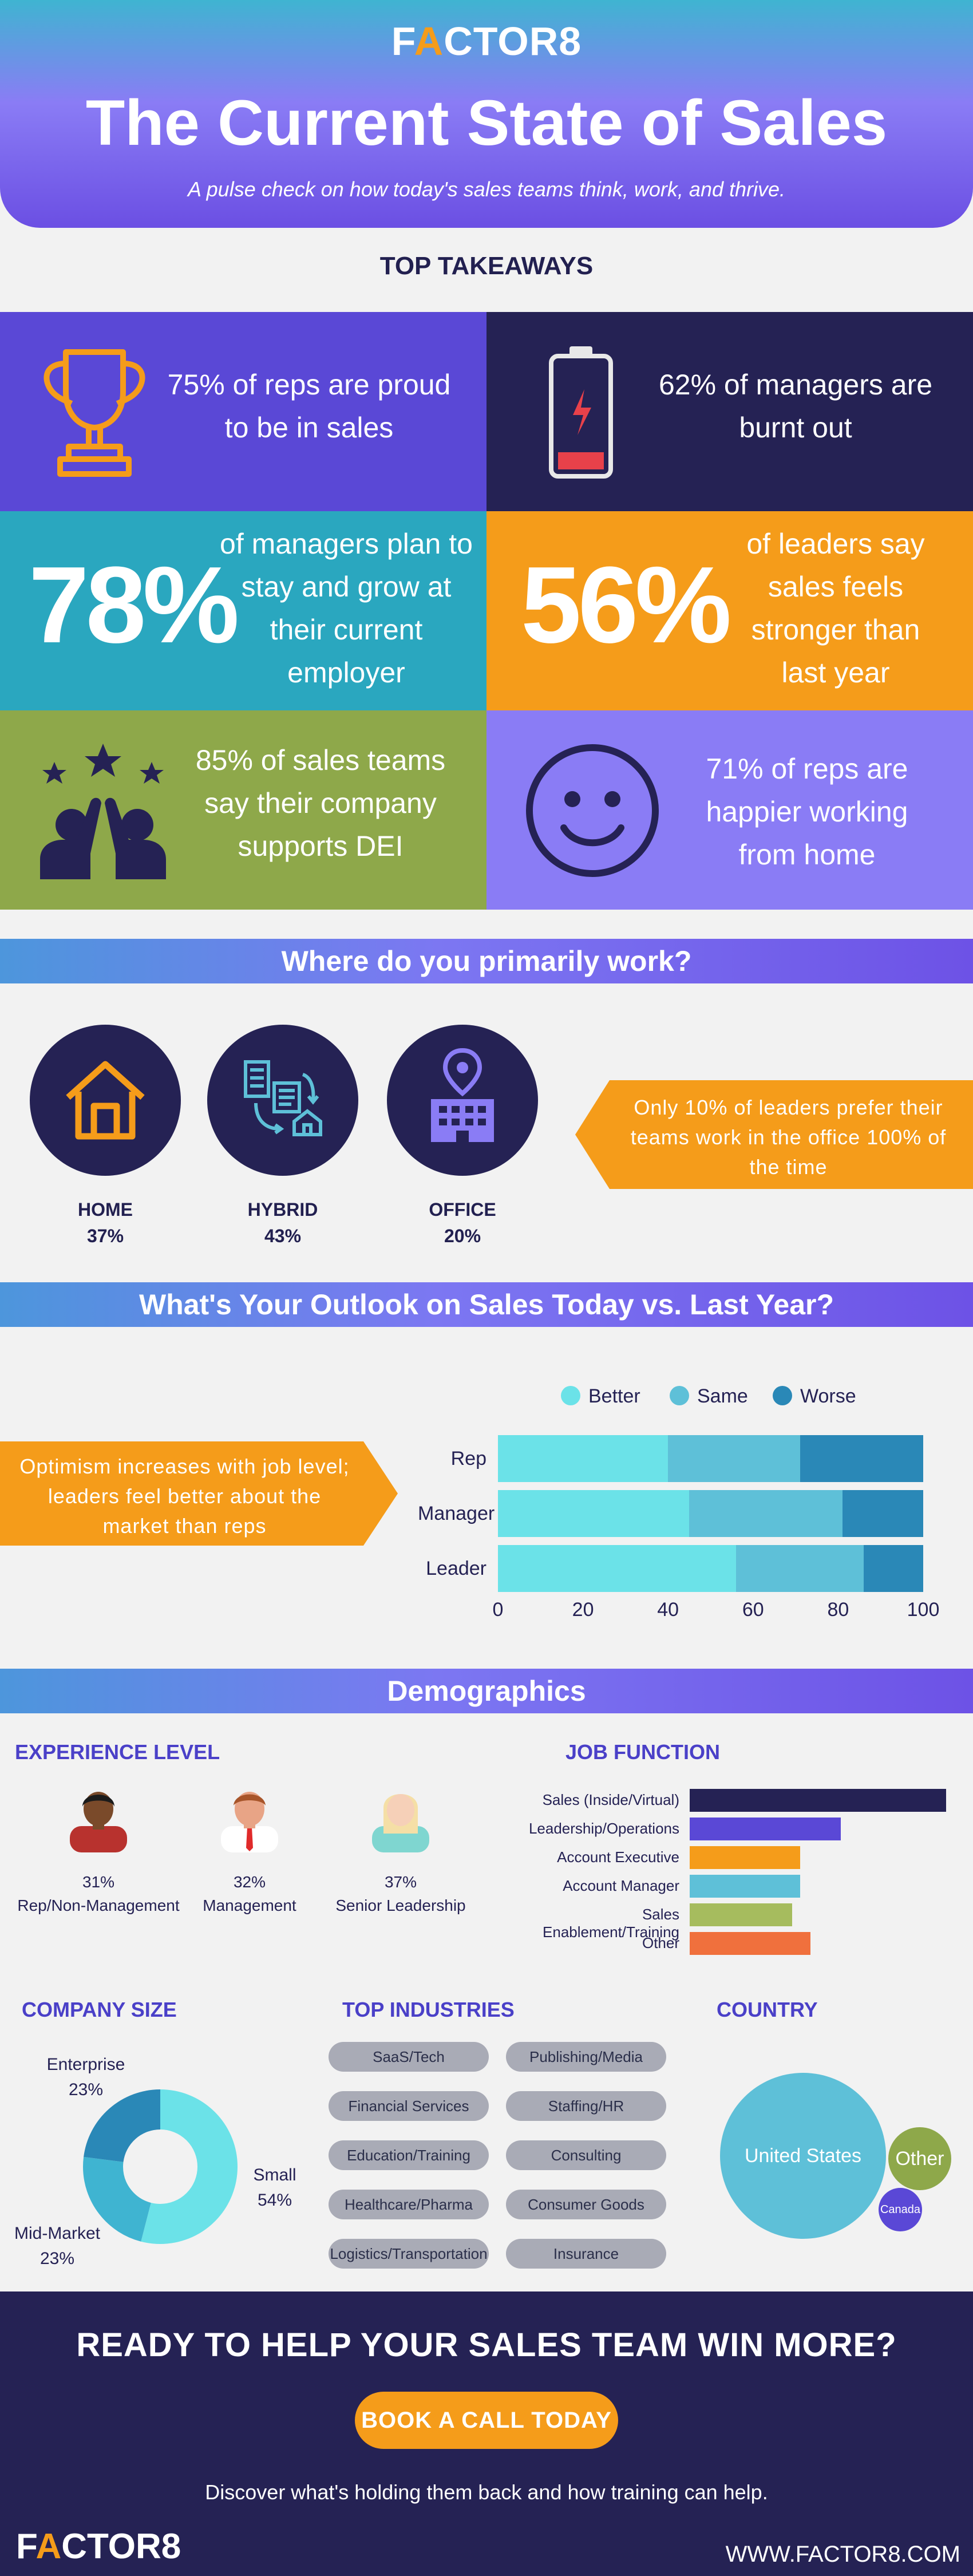 Image resolution: width=973 pixels, height=2576 pixels. Describe the element at coordinates (309, 406) in the screenshot. I see `takeaway-text: 75% of reps are proud to be in sales` at that location.